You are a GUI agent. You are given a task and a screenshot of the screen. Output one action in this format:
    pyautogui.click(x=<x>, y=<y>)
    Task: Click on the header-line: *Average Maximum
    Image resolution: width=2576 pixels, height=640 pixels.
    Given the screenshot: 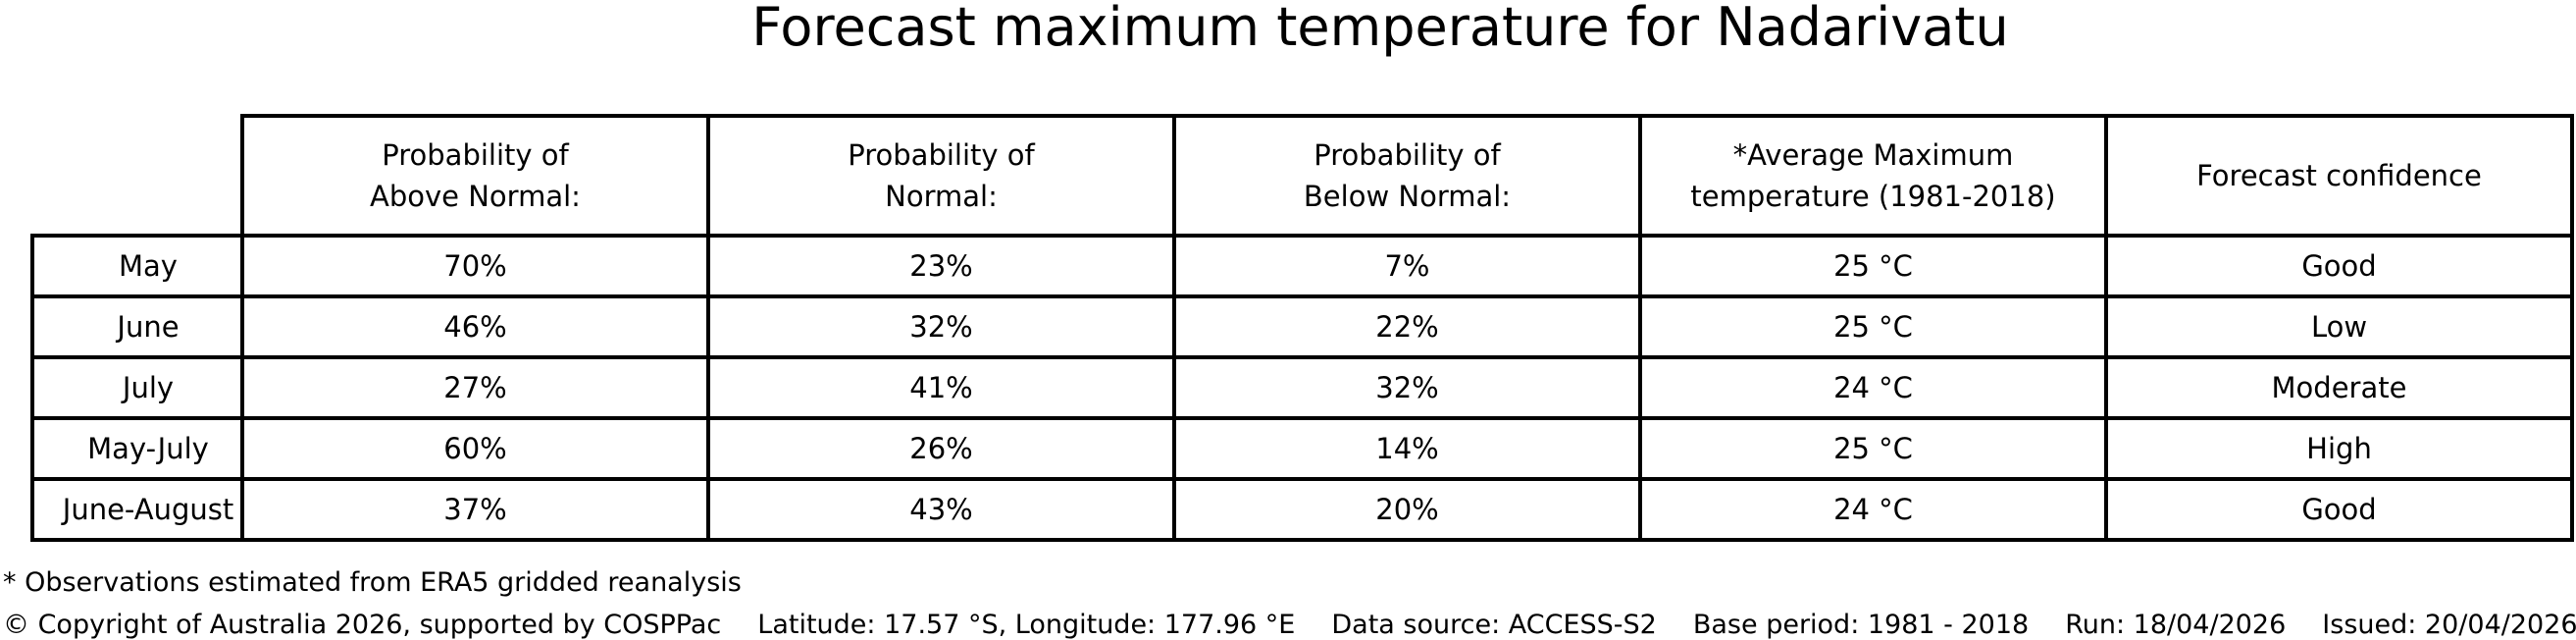 What is the action you would take?
    pyautogui.click(x=1873, y=155)
    